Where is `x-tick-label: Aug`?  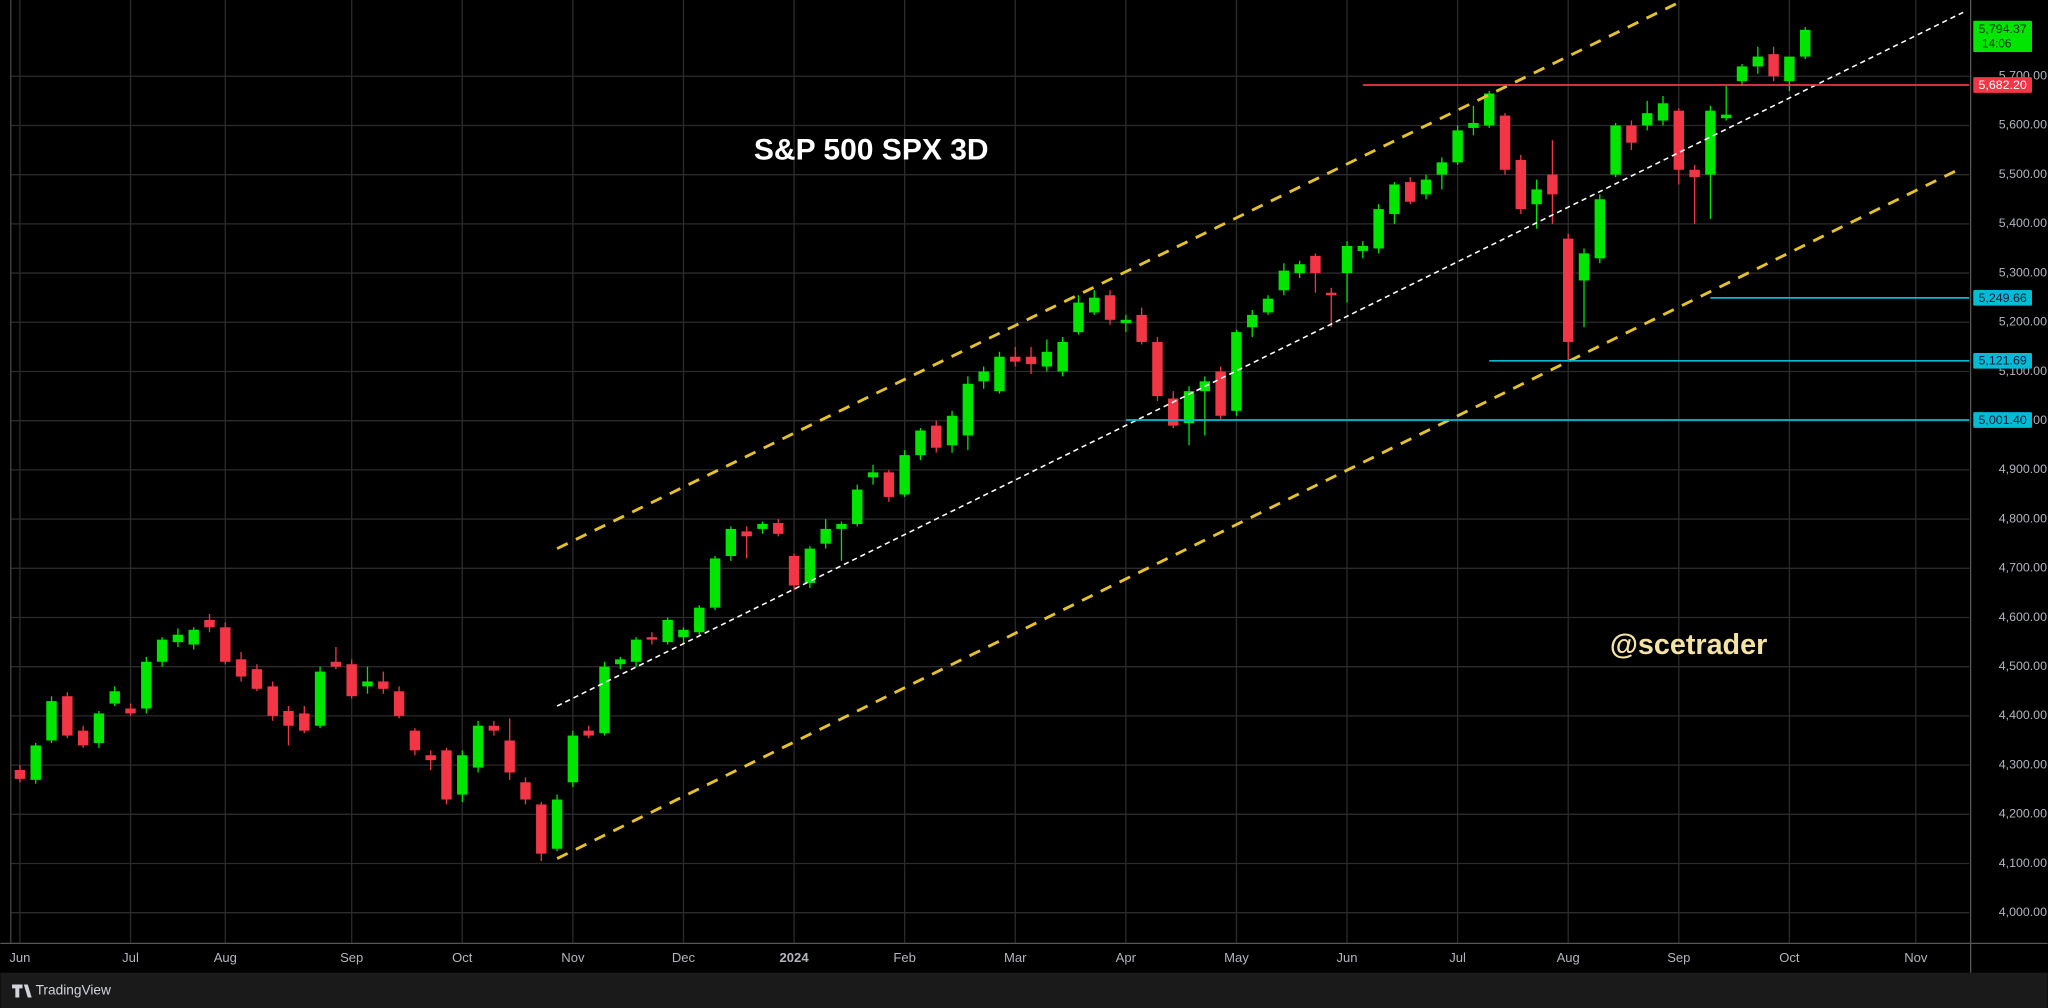
x-tick-label: Aug is located at coordinates (1568, 957).